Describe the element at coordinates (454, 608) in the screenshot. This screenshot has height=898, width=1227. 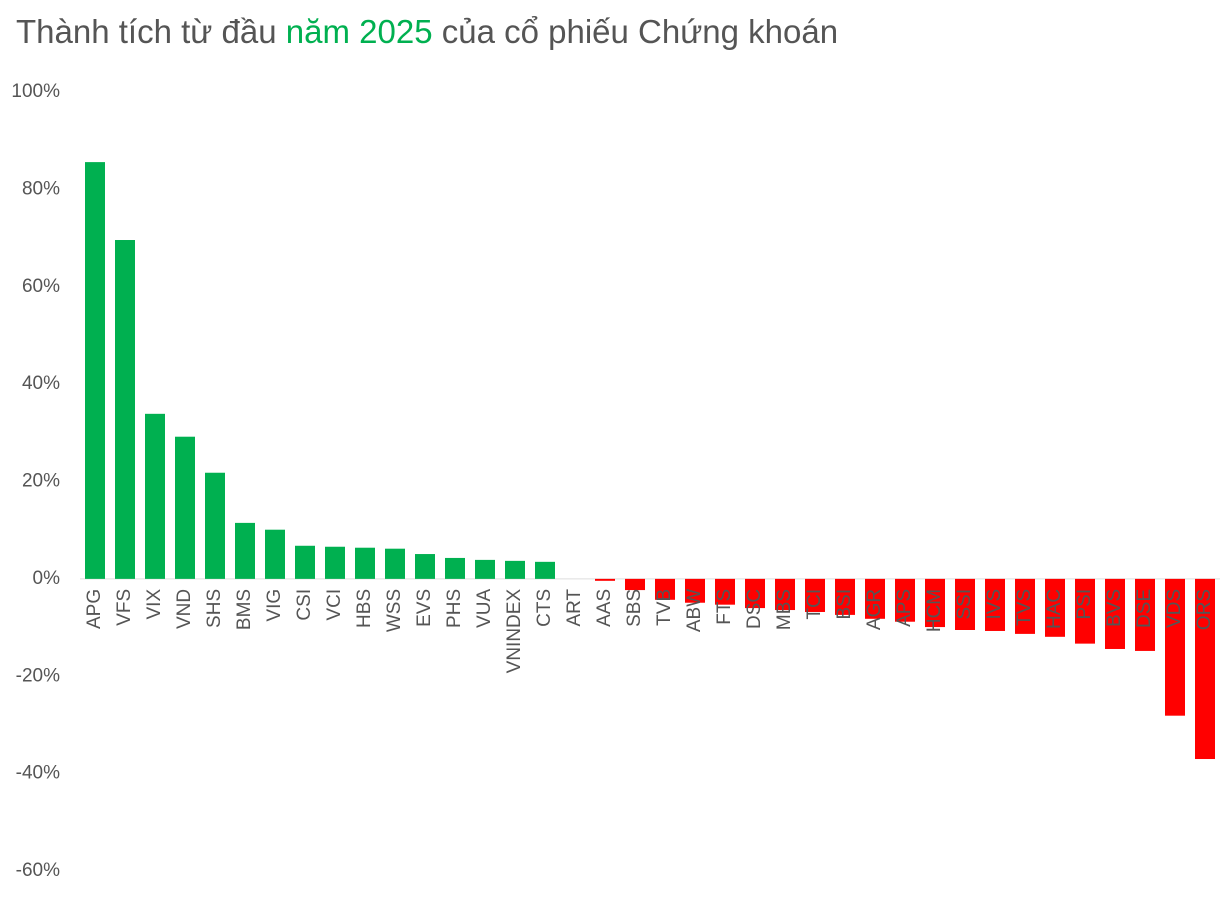
I see `x-tick-label: PHS` at that location.